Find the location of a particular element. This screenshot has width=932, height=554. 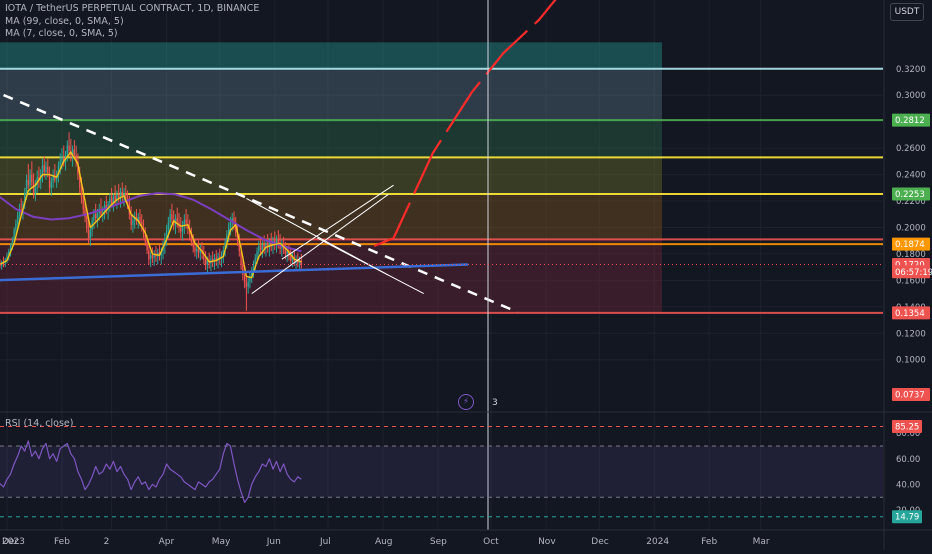

price-tick-label: 0.2400 is located at coordinates (911, 176).